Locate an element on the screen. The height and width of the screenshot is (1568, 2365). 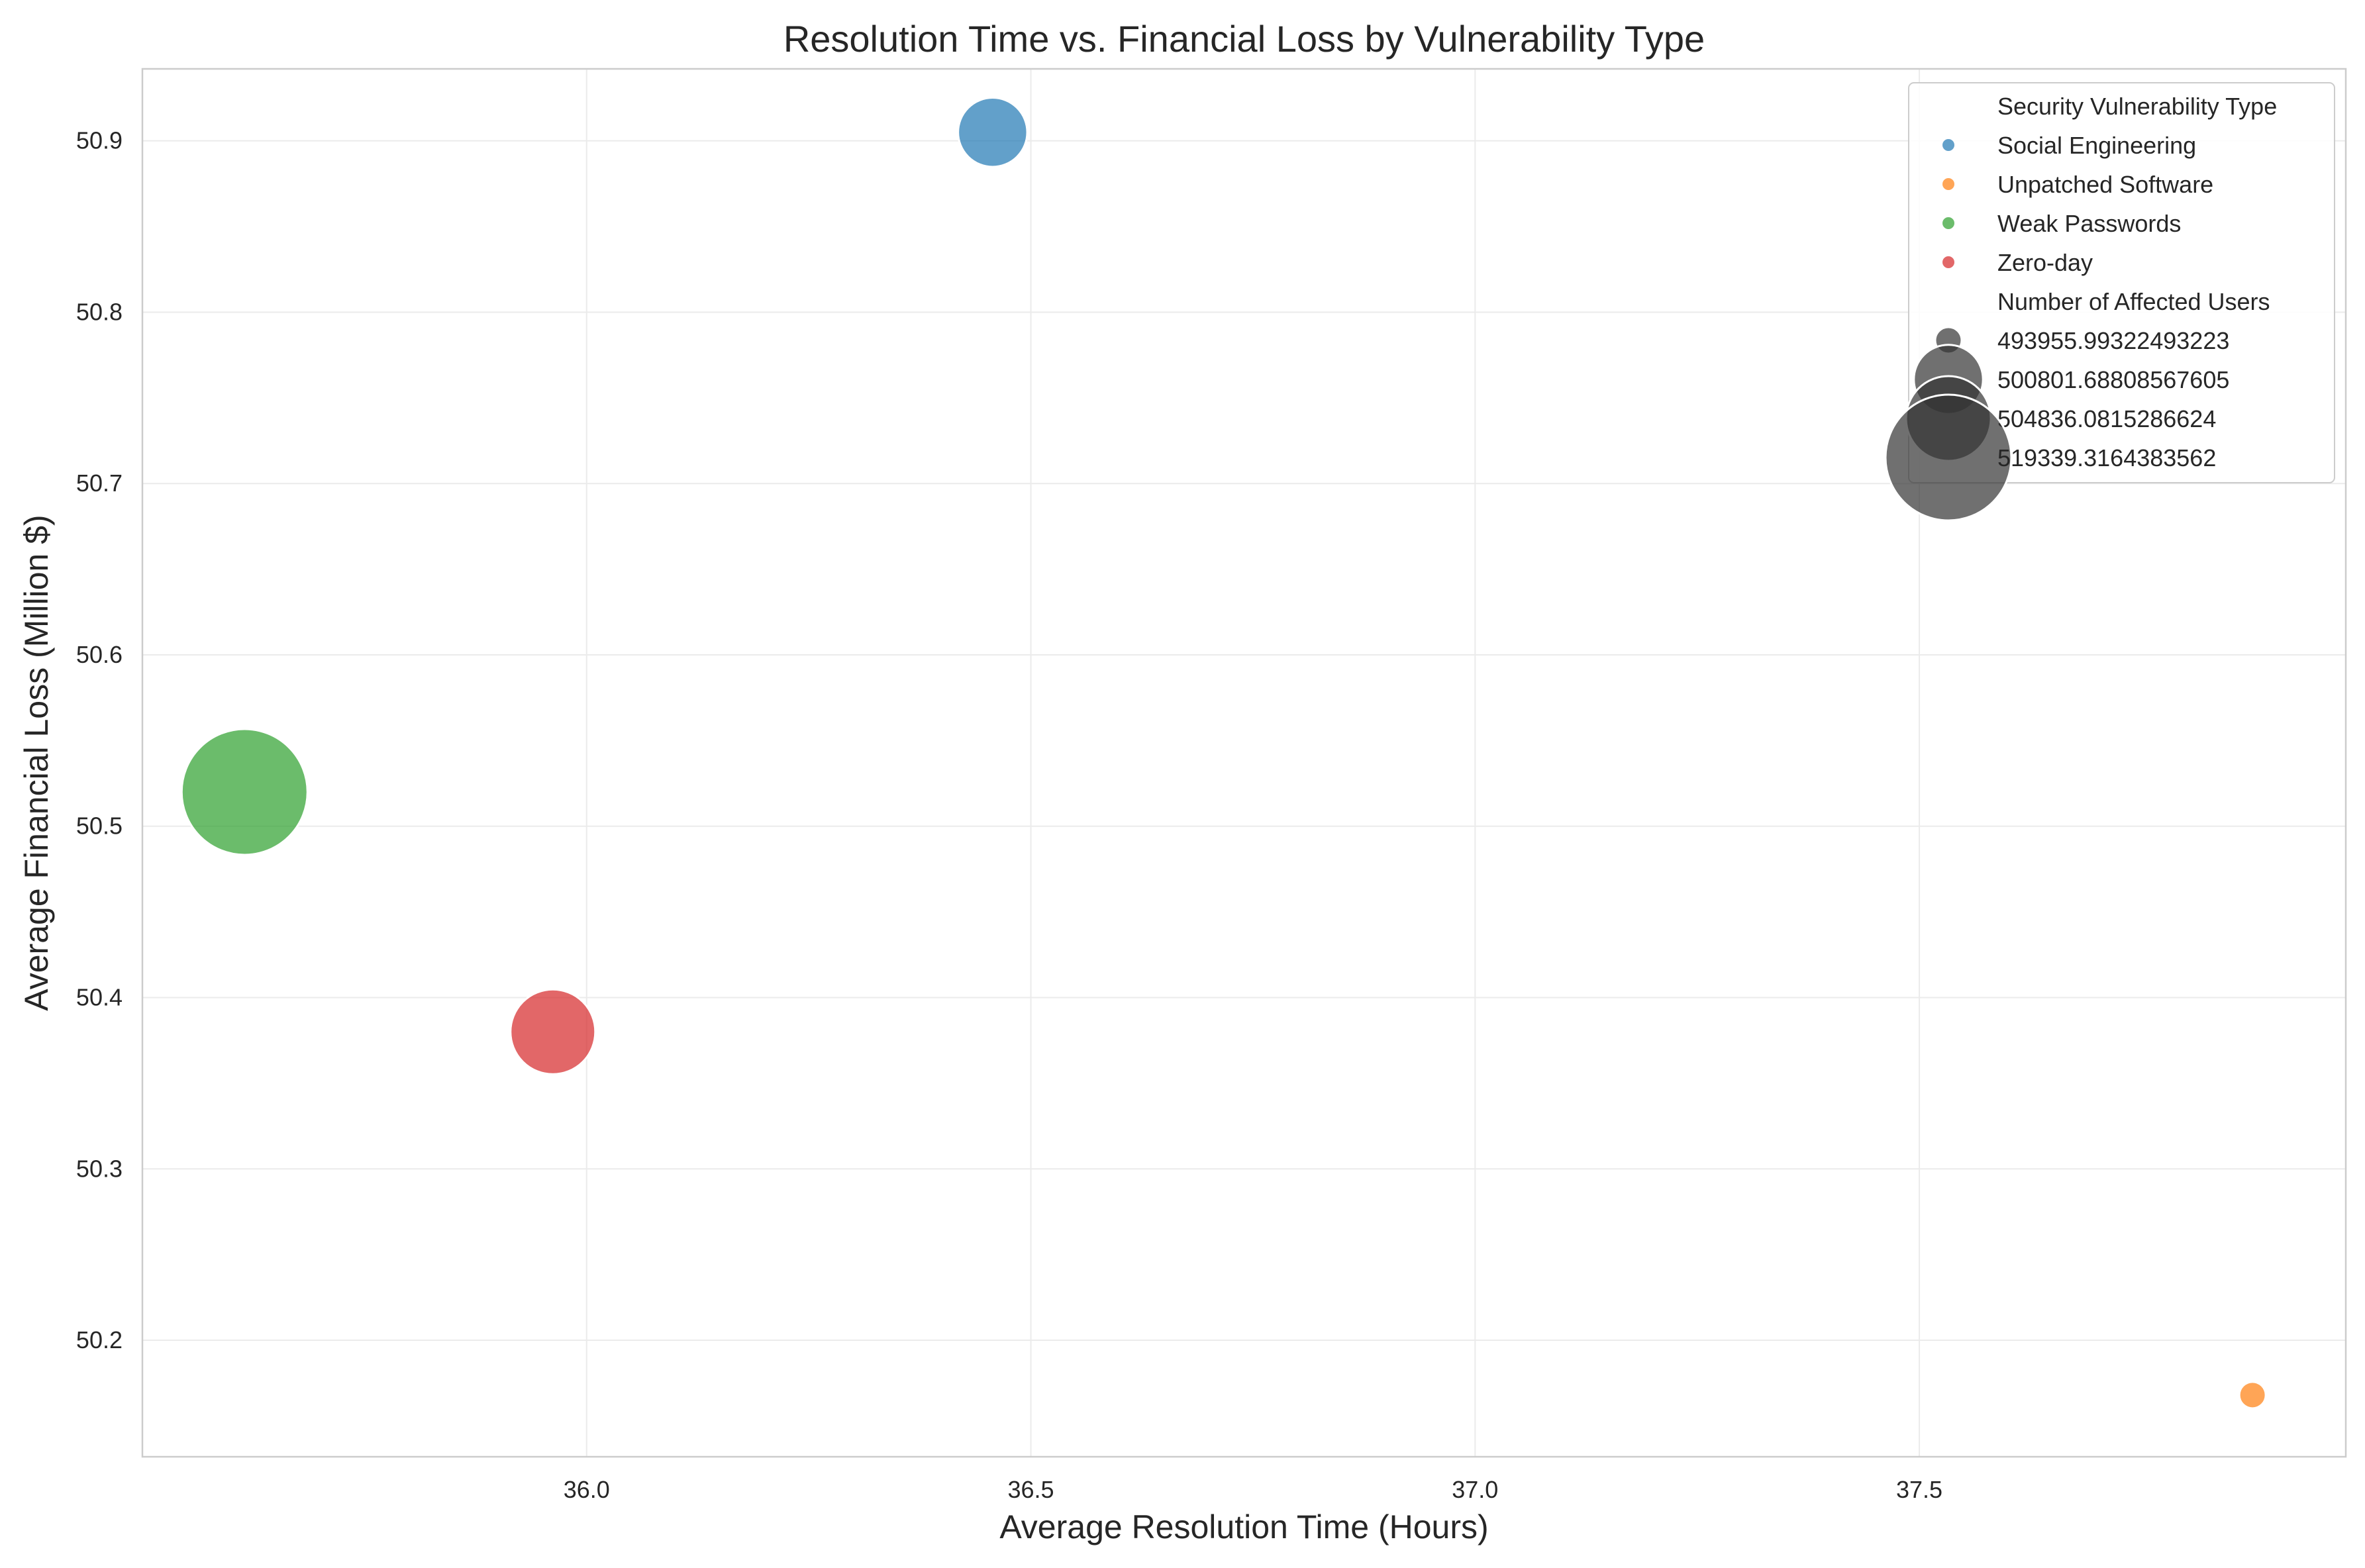
point-social-engineering is located at coordinates (993, 132).